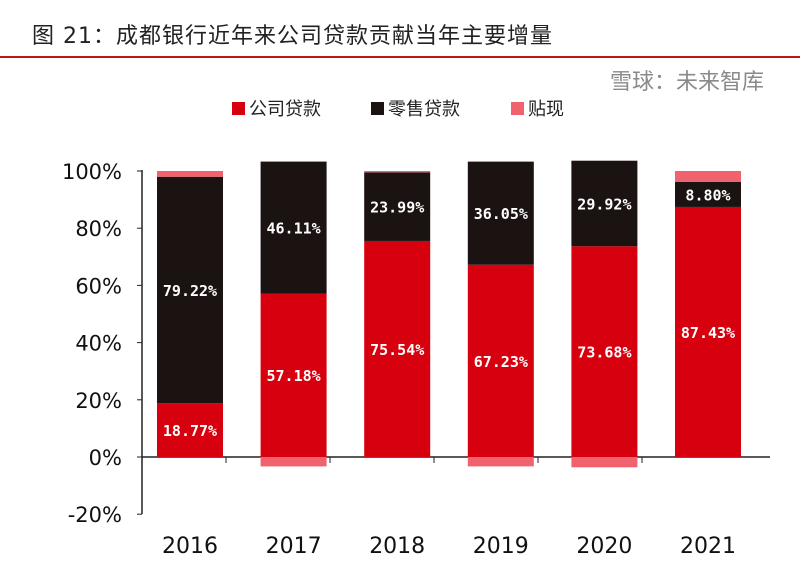 The height and width of the screenshot is (571, 800). What do you see at coordinates (92, 172) in the screenshot?
I see `y-tick-label: 100%` at bounding box center [92, 172].